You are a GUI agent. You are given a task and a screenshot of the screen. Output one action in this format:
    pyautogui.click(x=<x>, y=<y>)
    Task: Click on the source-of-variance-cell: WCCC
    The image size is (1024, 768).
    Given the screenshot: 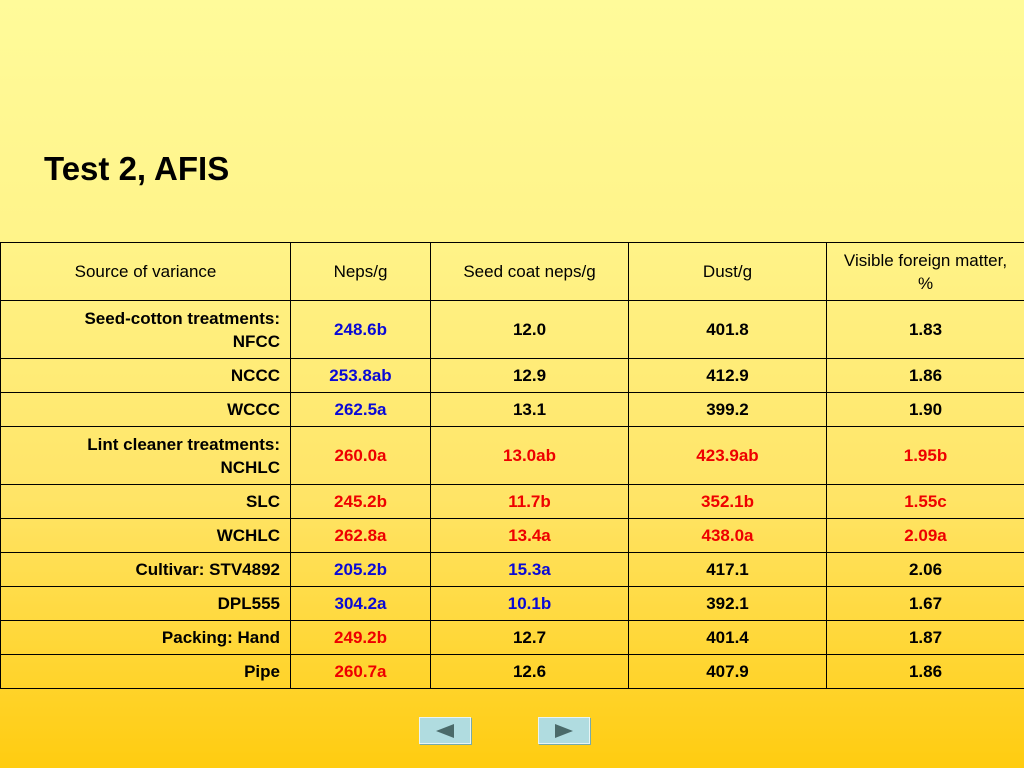 What is the action you would take?
    pyautogui.click(x=145, y=409)
    